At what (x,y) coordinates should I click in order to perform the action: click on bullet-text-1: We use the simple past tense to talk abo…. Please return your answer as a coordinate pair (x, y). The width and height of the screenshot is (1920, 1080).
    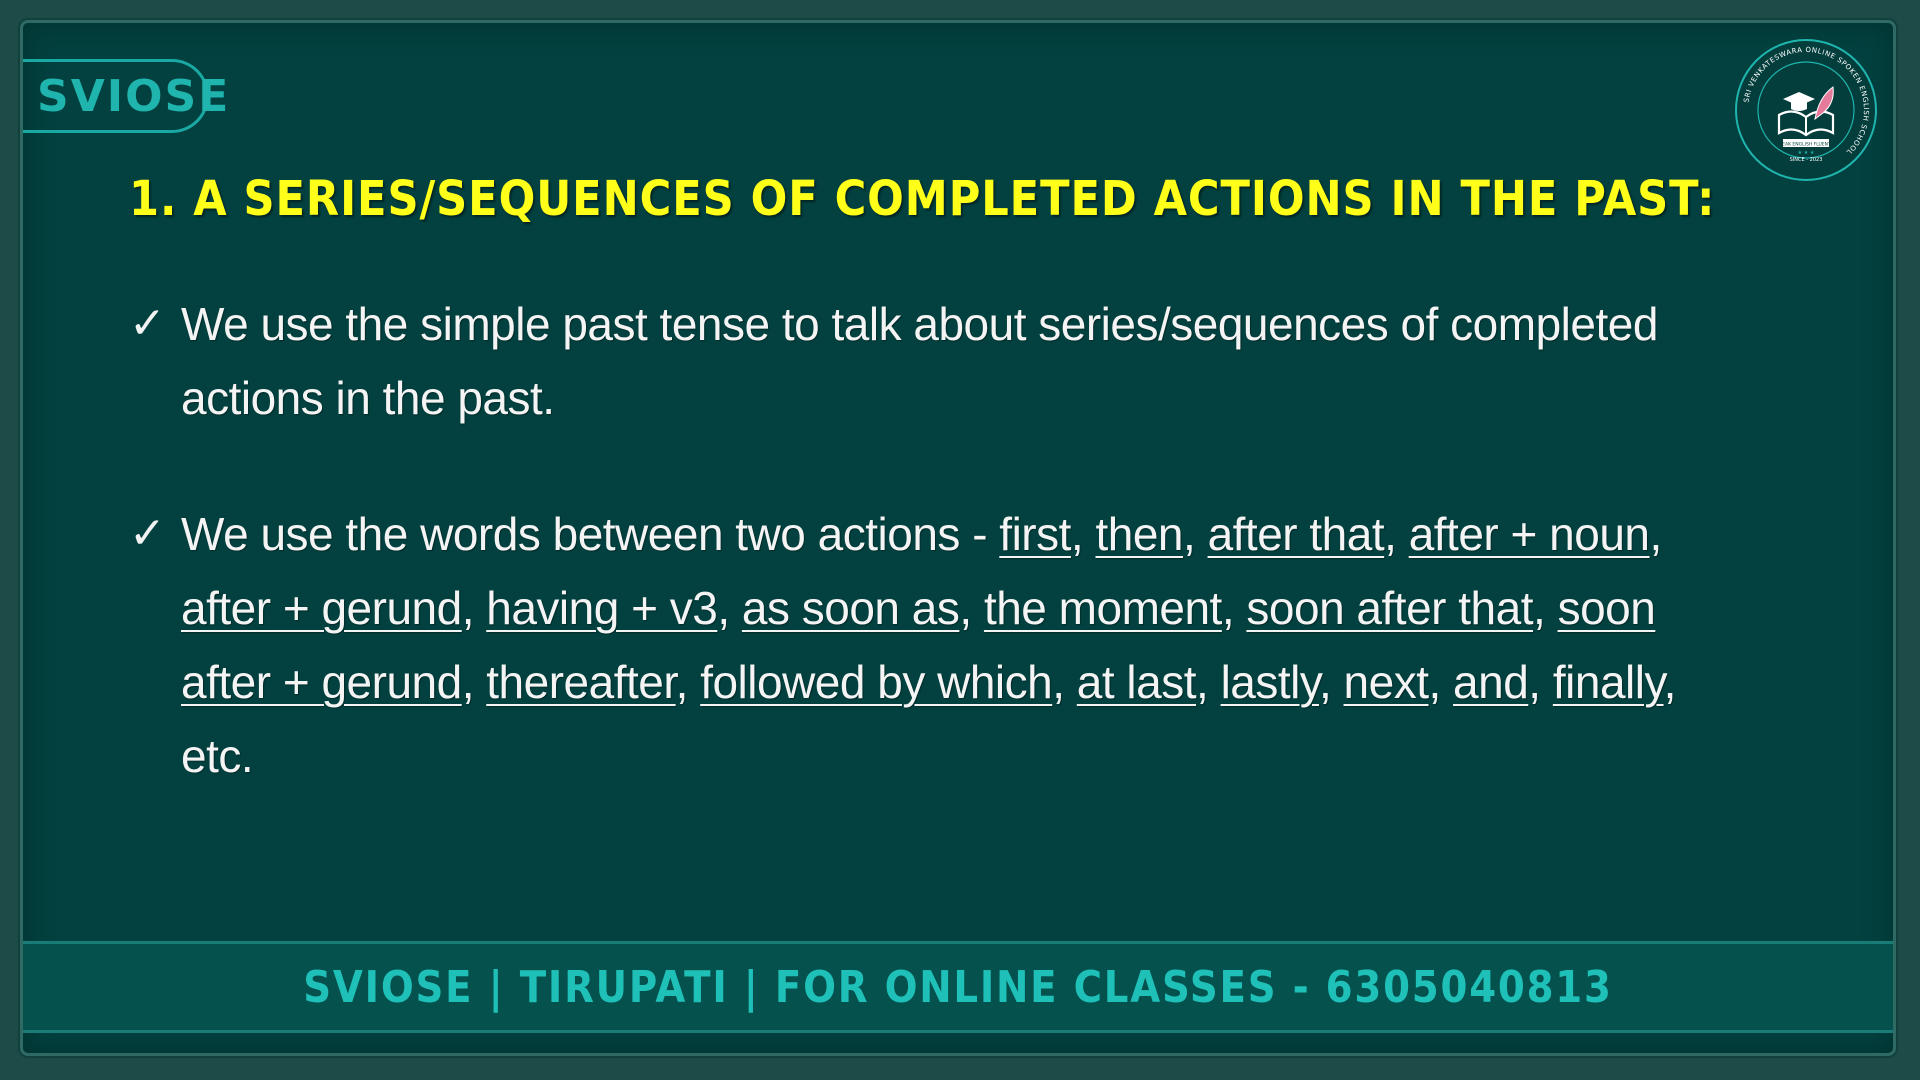
    Looking at the image, I should click on (919, 361).